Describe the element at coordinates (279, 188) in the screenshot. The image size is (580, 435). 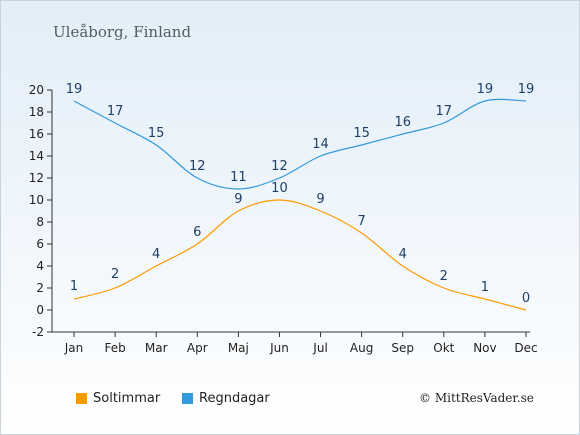
I see `data-label-soltimmar: 10` at that location.